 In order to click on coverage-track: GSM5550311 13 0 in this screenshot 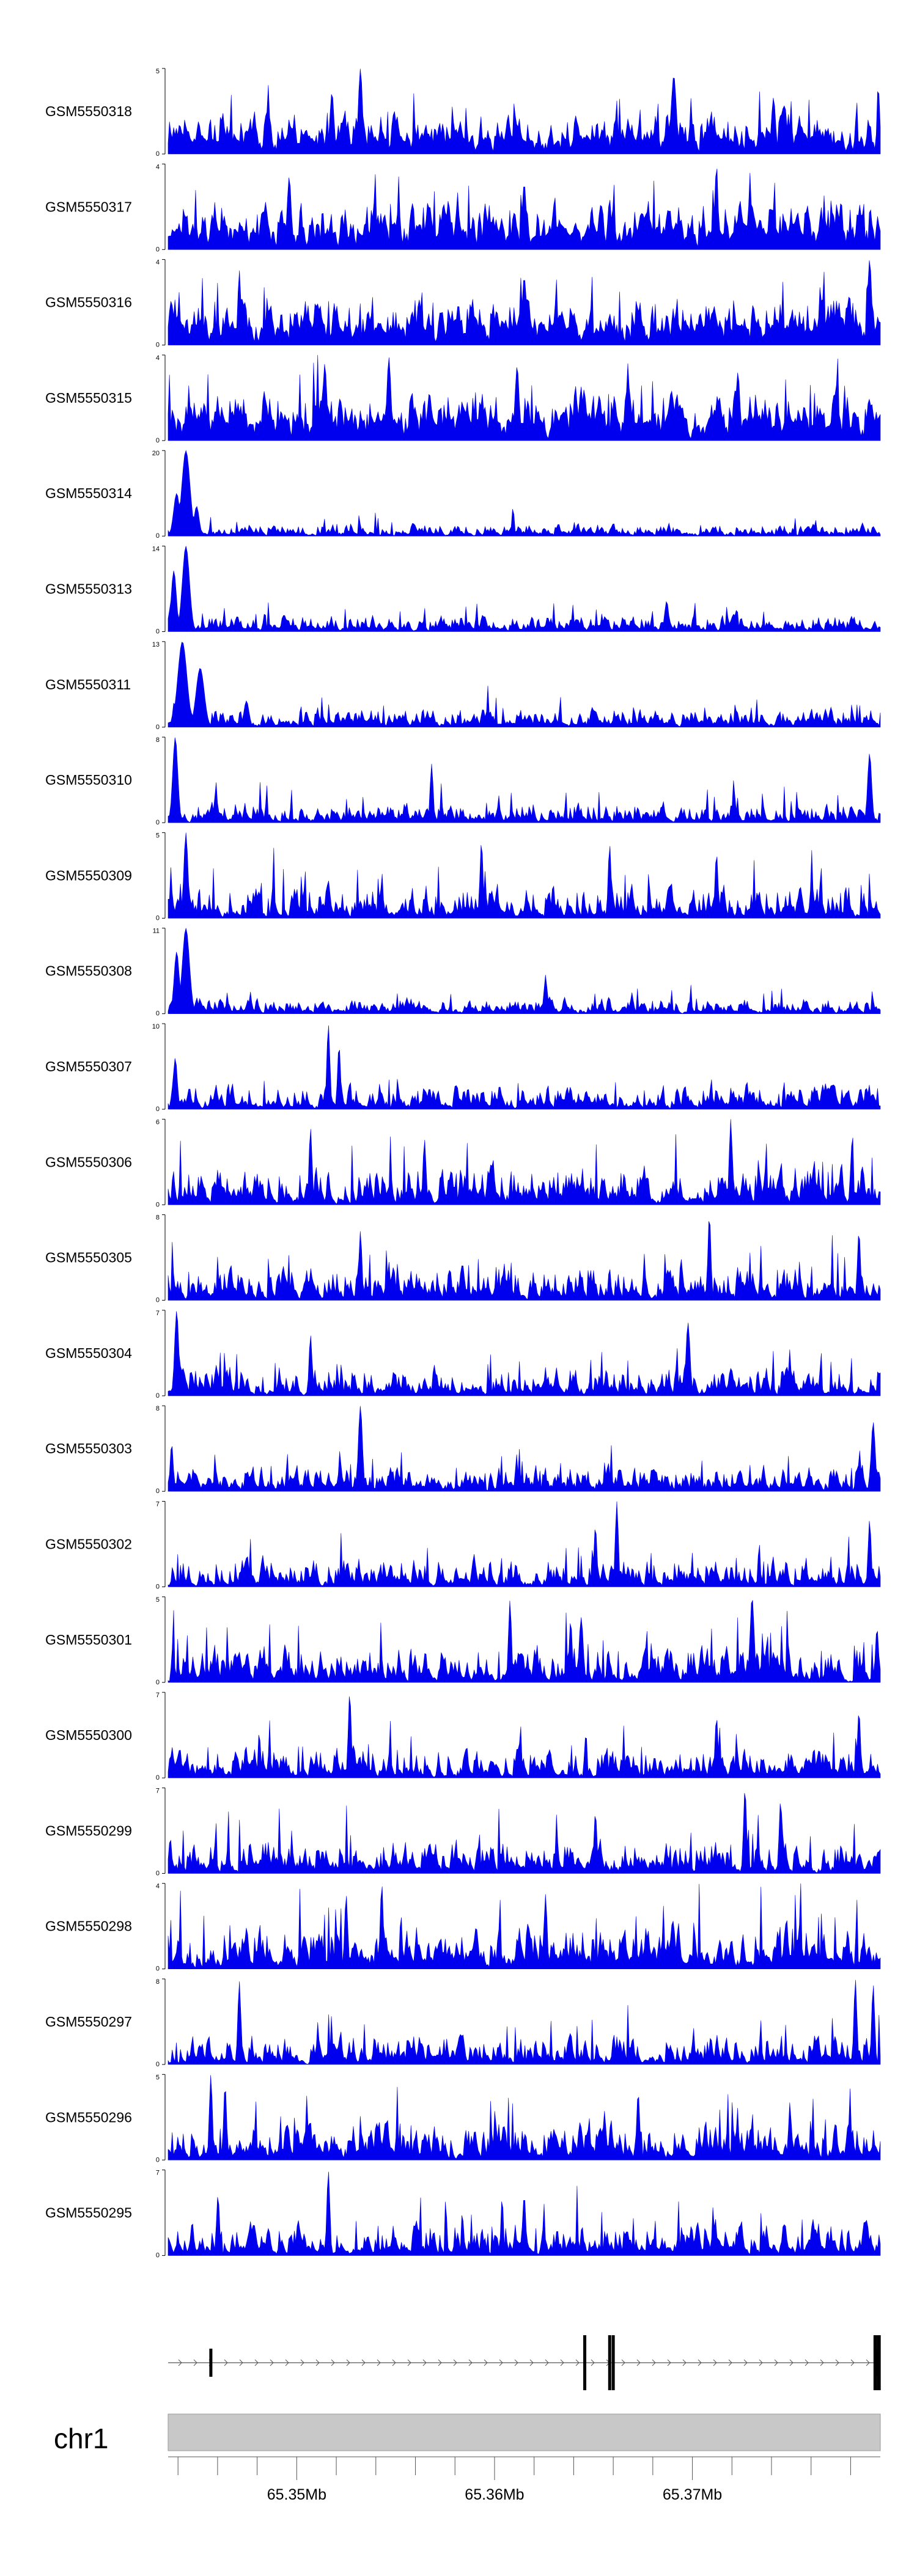, I will do `click(463, 686)`.